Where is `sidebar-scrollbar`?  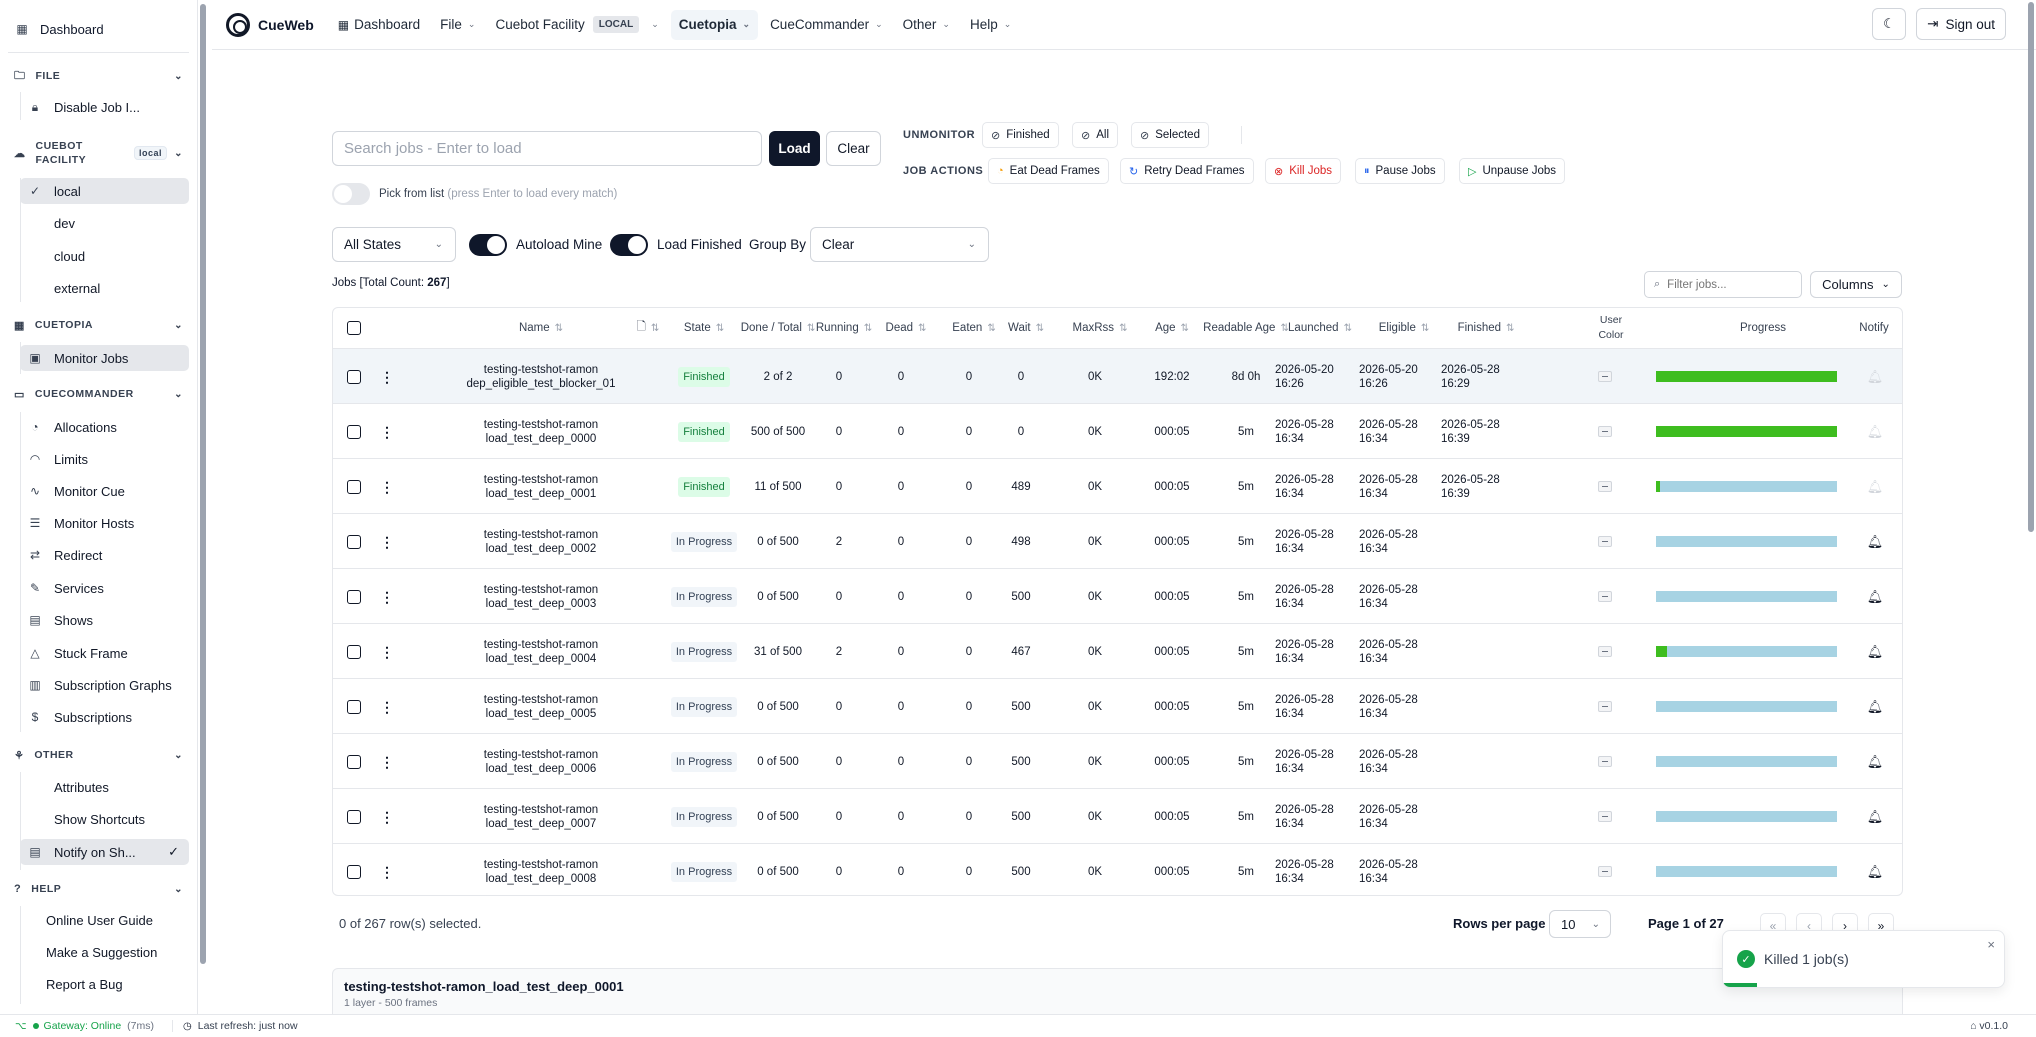
sidebar-scrollbar is located at coordinates (203, 484).